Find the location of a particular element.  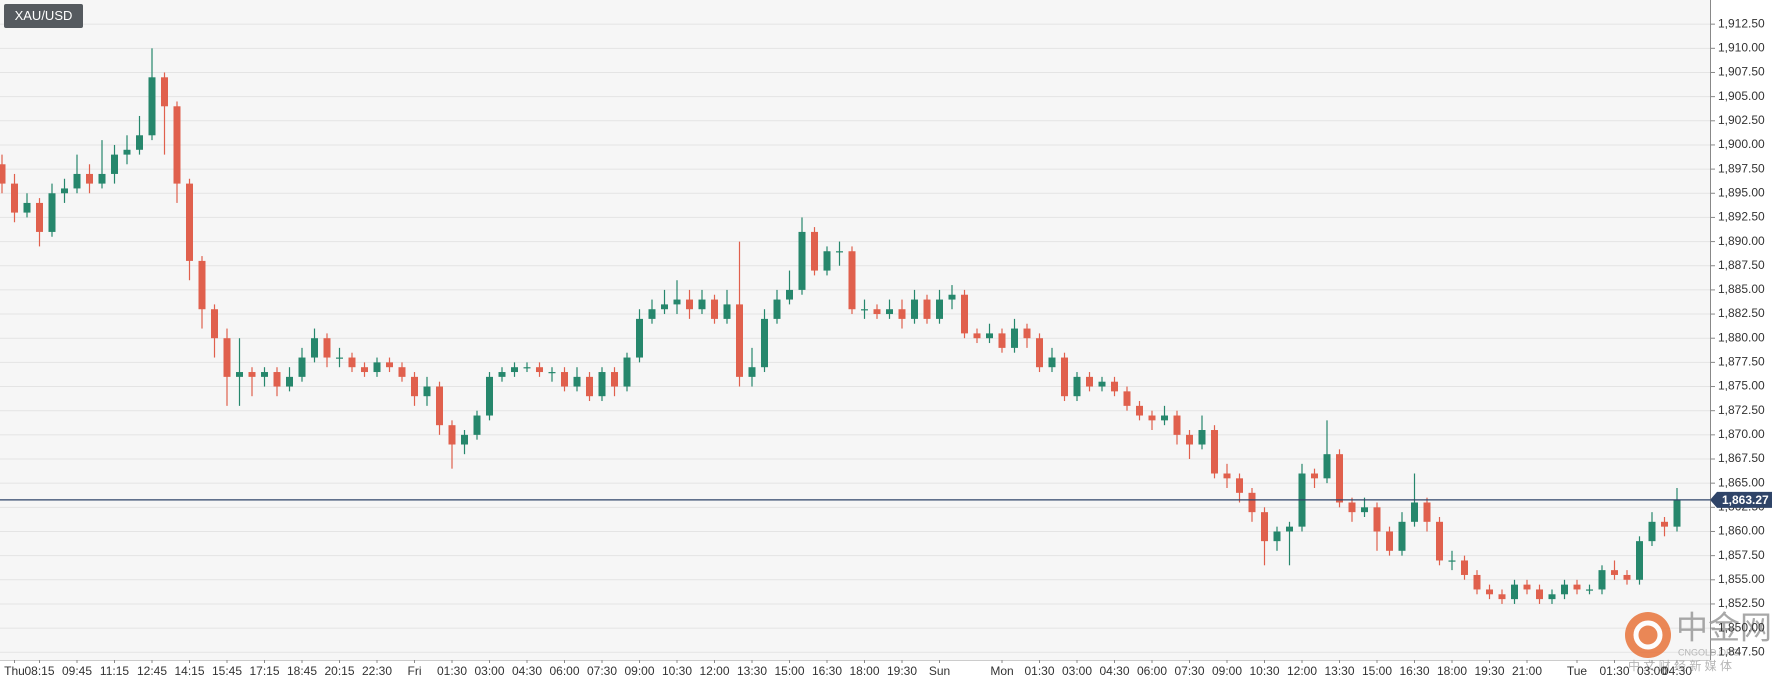

x-tick-label: 20:15 is located at coordinates (339, 671).